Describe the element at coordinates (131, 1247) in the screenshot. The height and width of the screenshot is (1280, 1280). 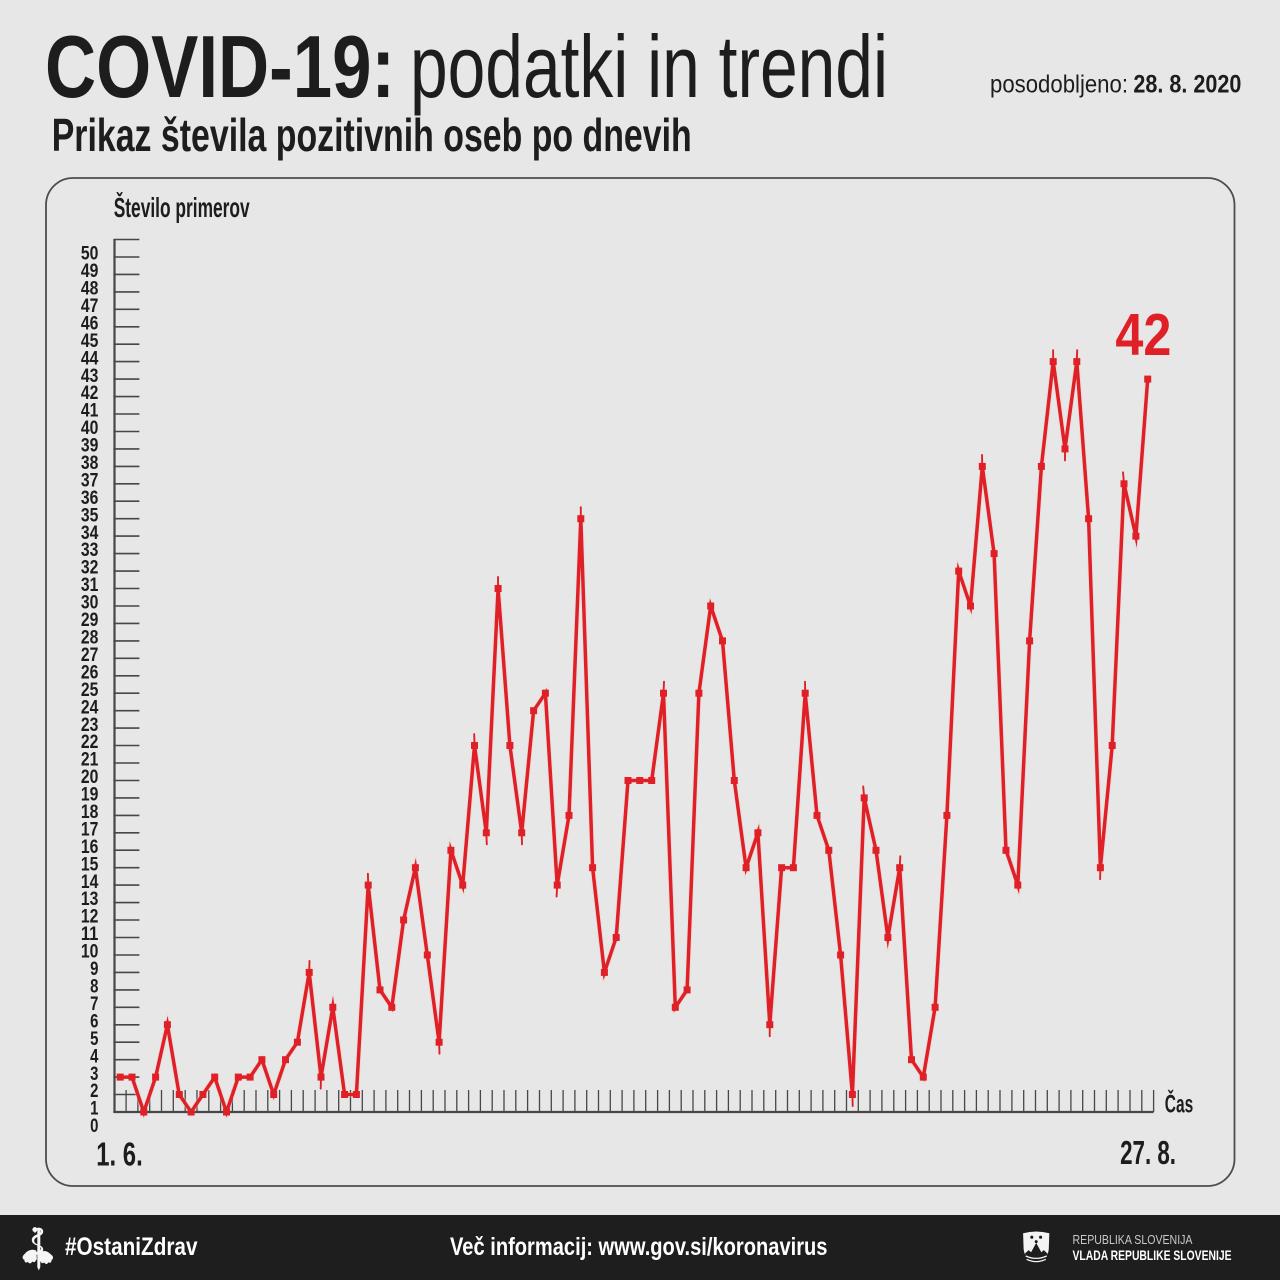
I see `svg-text: #OstaniZdrav` at that location.